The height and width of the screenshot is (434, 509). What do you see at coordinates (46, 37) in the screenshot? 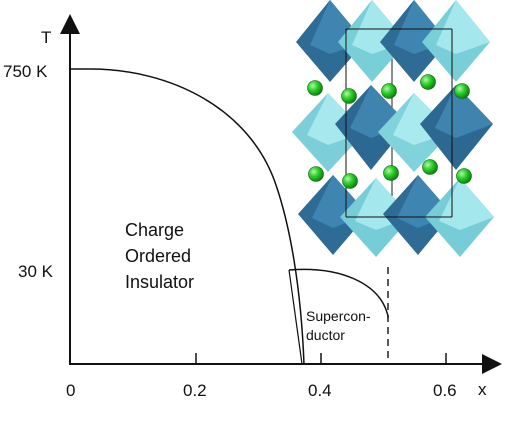
I see `y-axis-label: T` at bounding box center [46, 37].